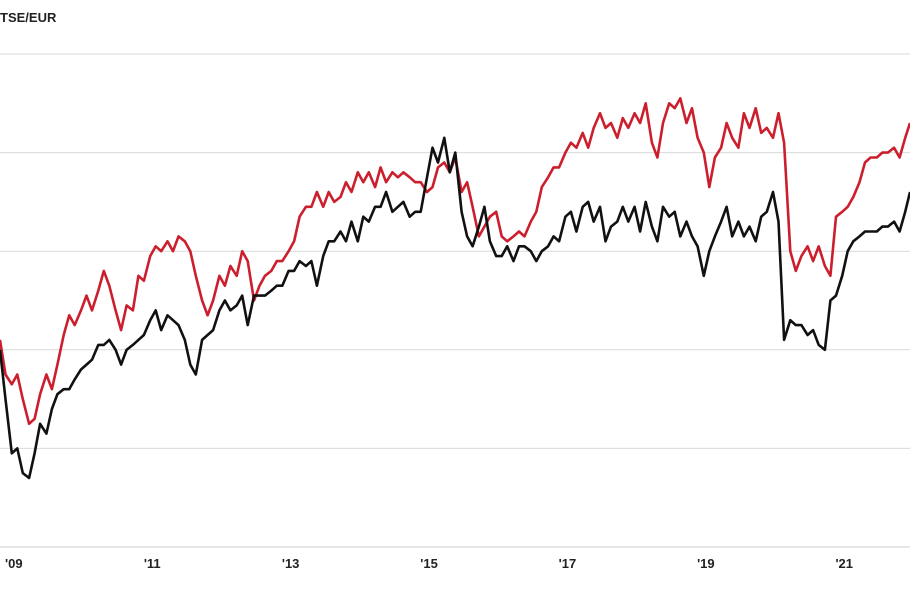  I want to click on x-tick-label: '09, so click(14, 563).